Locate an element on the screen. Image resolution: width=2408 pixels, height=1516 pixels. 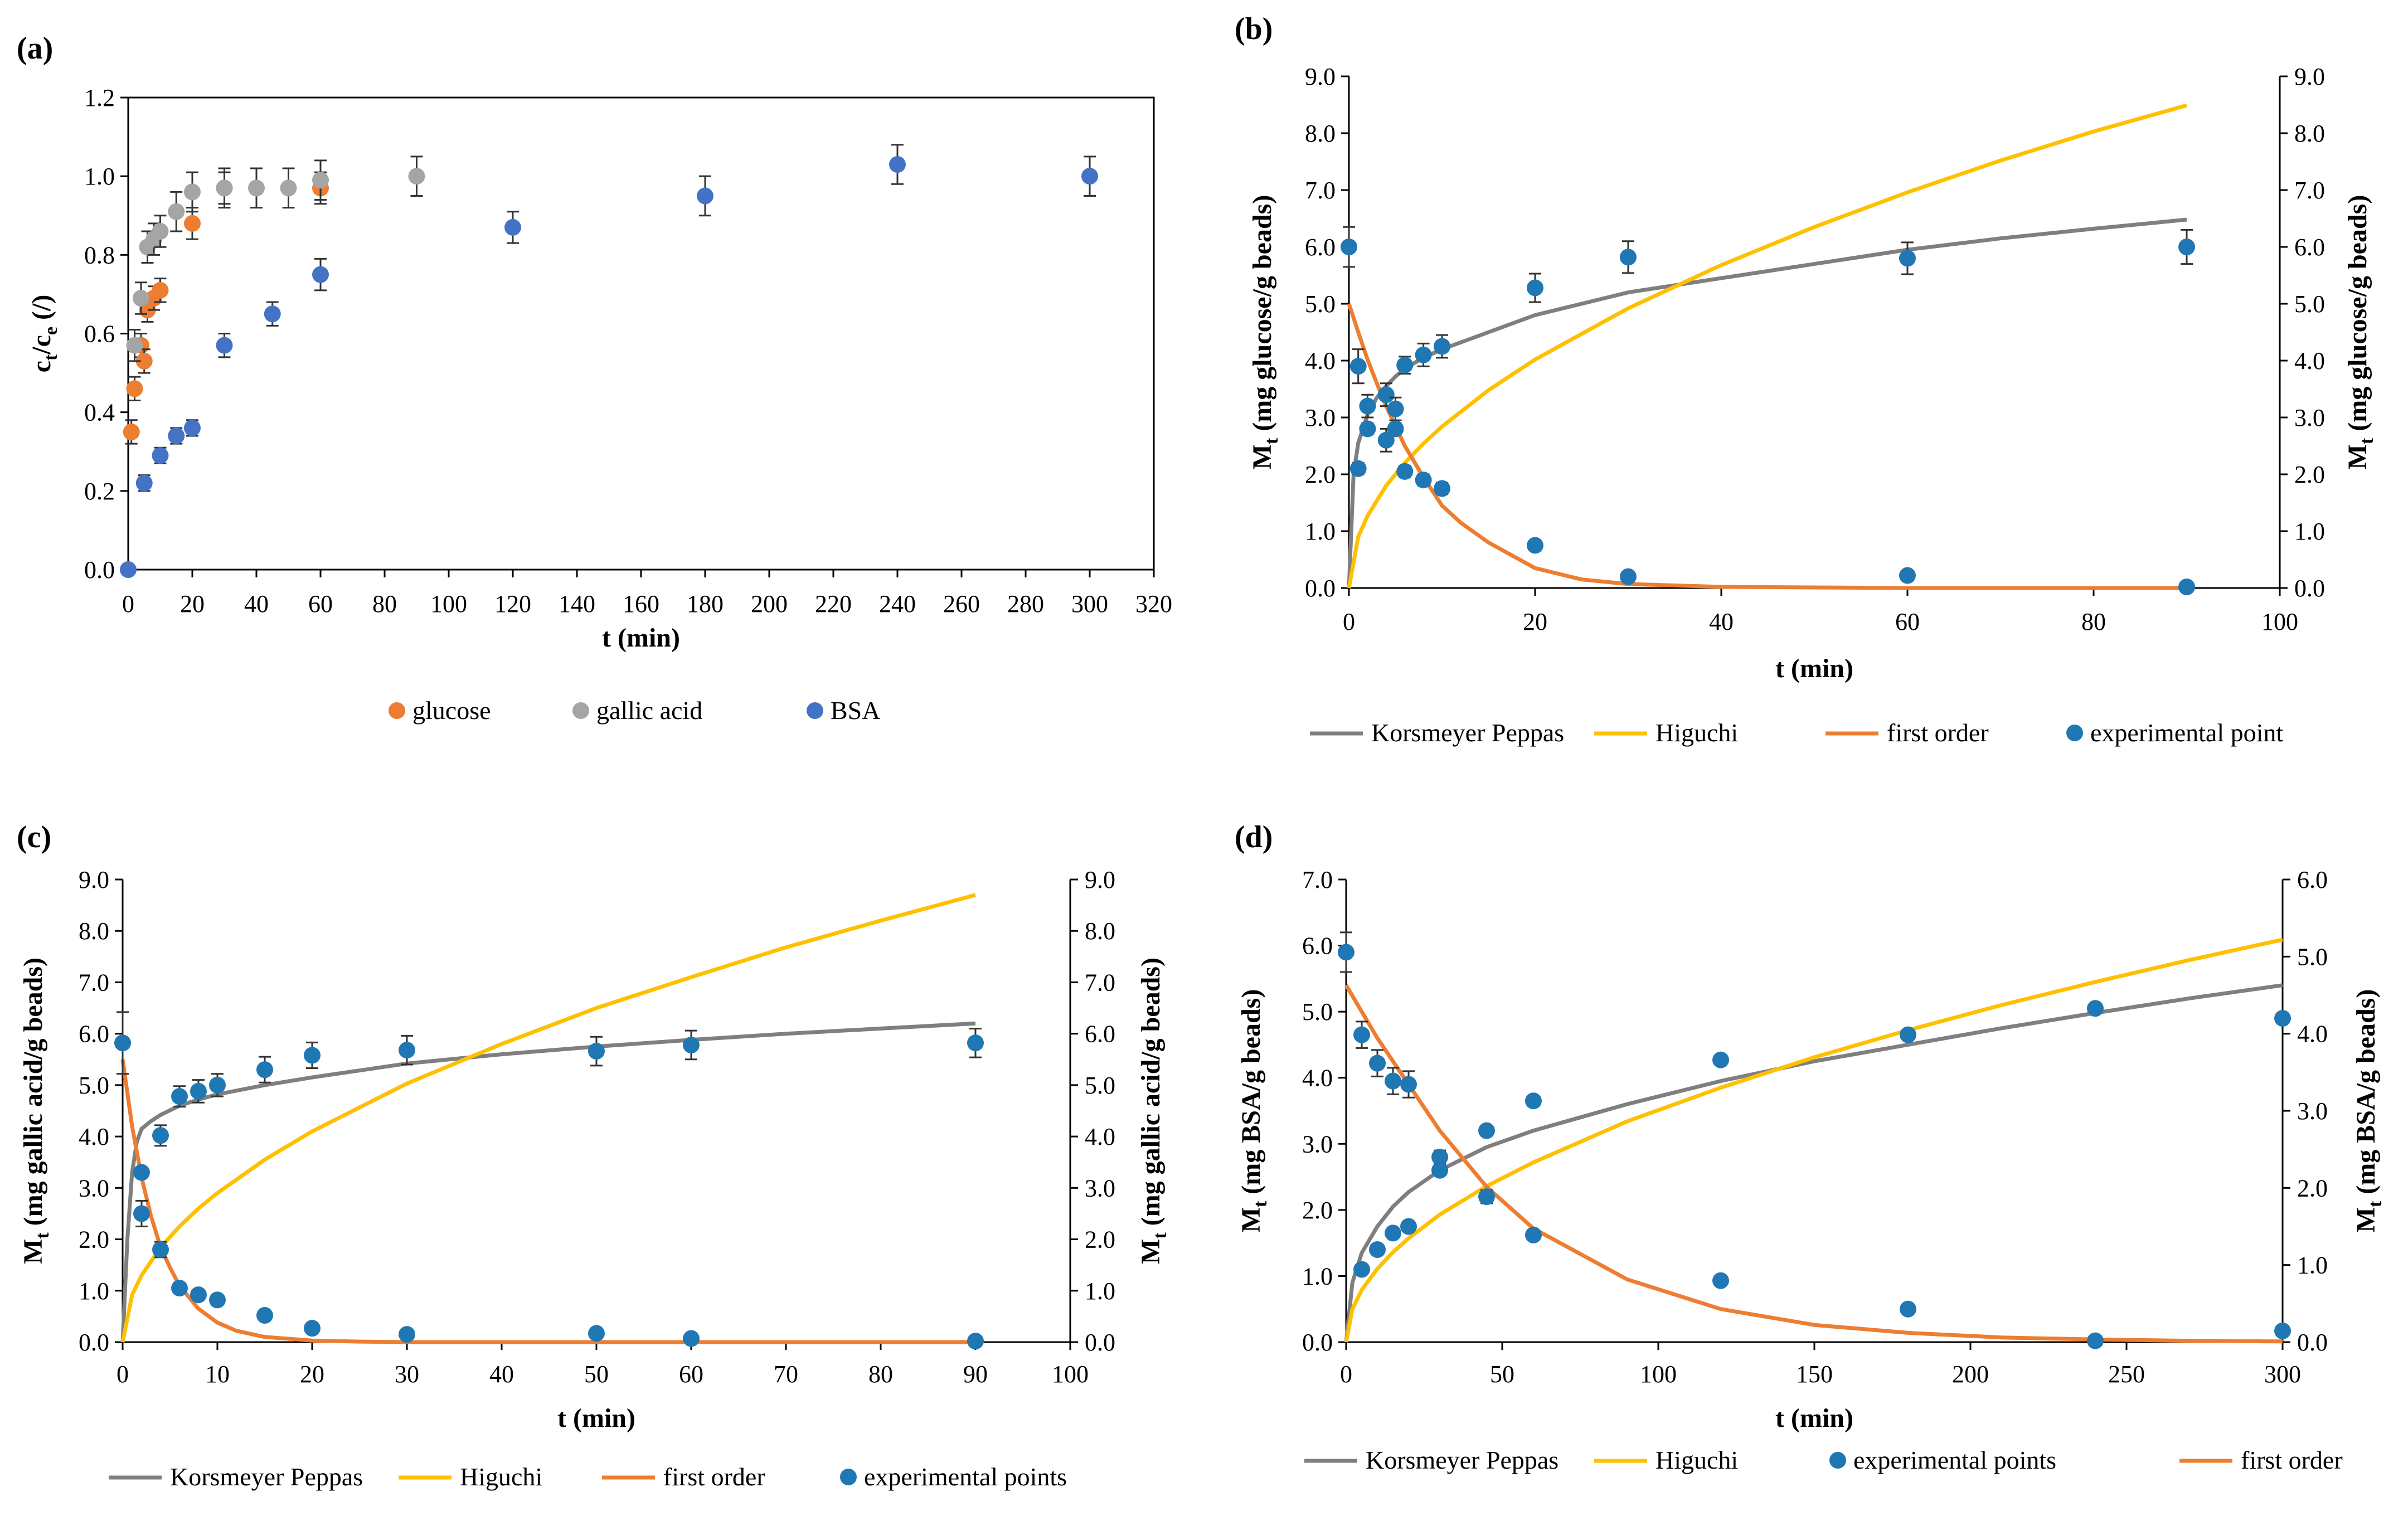
y-tick-label: 0.2 is located at coordinates (100, 491).